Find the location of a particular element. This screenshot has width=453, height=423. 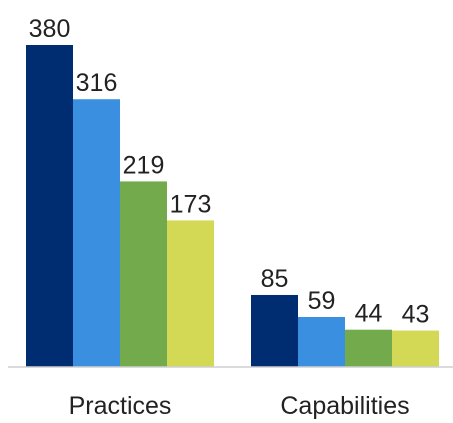

category-label-practices: Practices is located at coordinates (120, 406).